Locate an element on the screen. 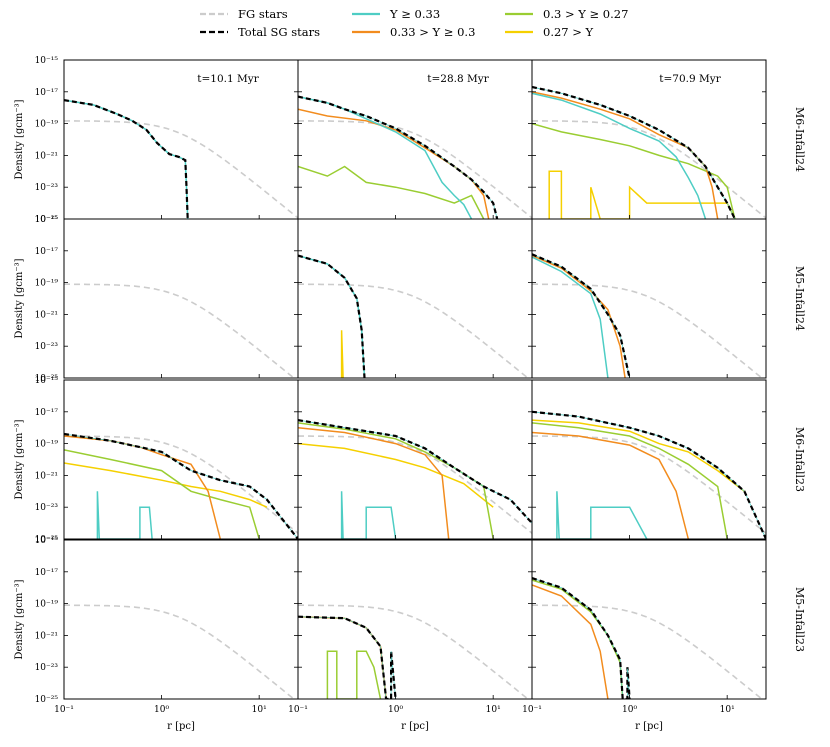 This screenshot has height=747, width=830. series-fg-r1-c1 is located at coordinates (181, 169).